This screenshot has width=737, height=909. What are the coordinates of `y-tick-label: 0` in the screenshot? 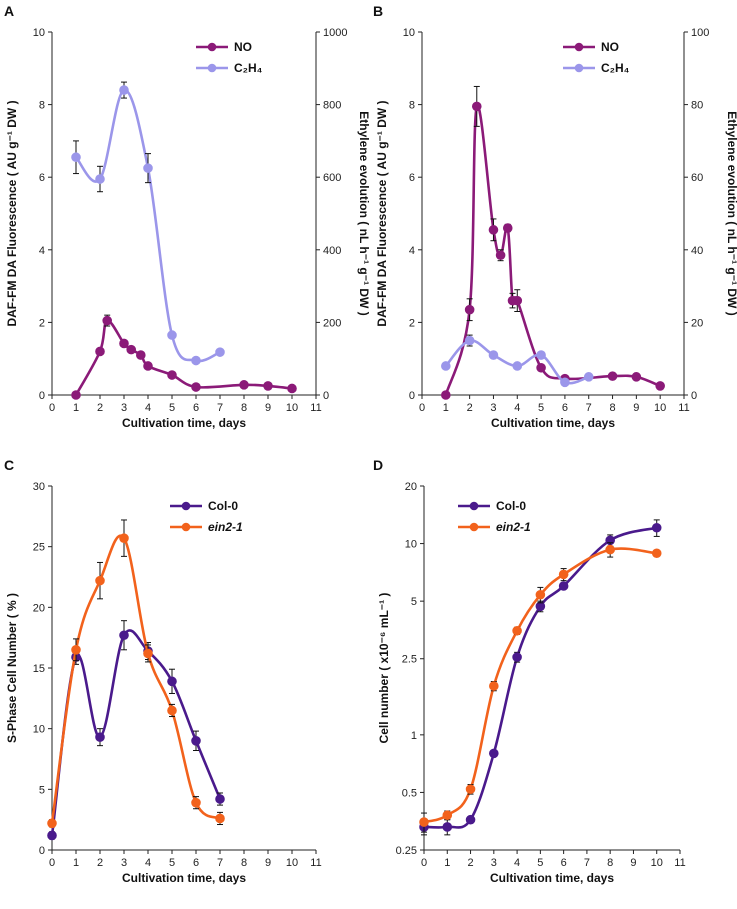 It's located at (42, 851).